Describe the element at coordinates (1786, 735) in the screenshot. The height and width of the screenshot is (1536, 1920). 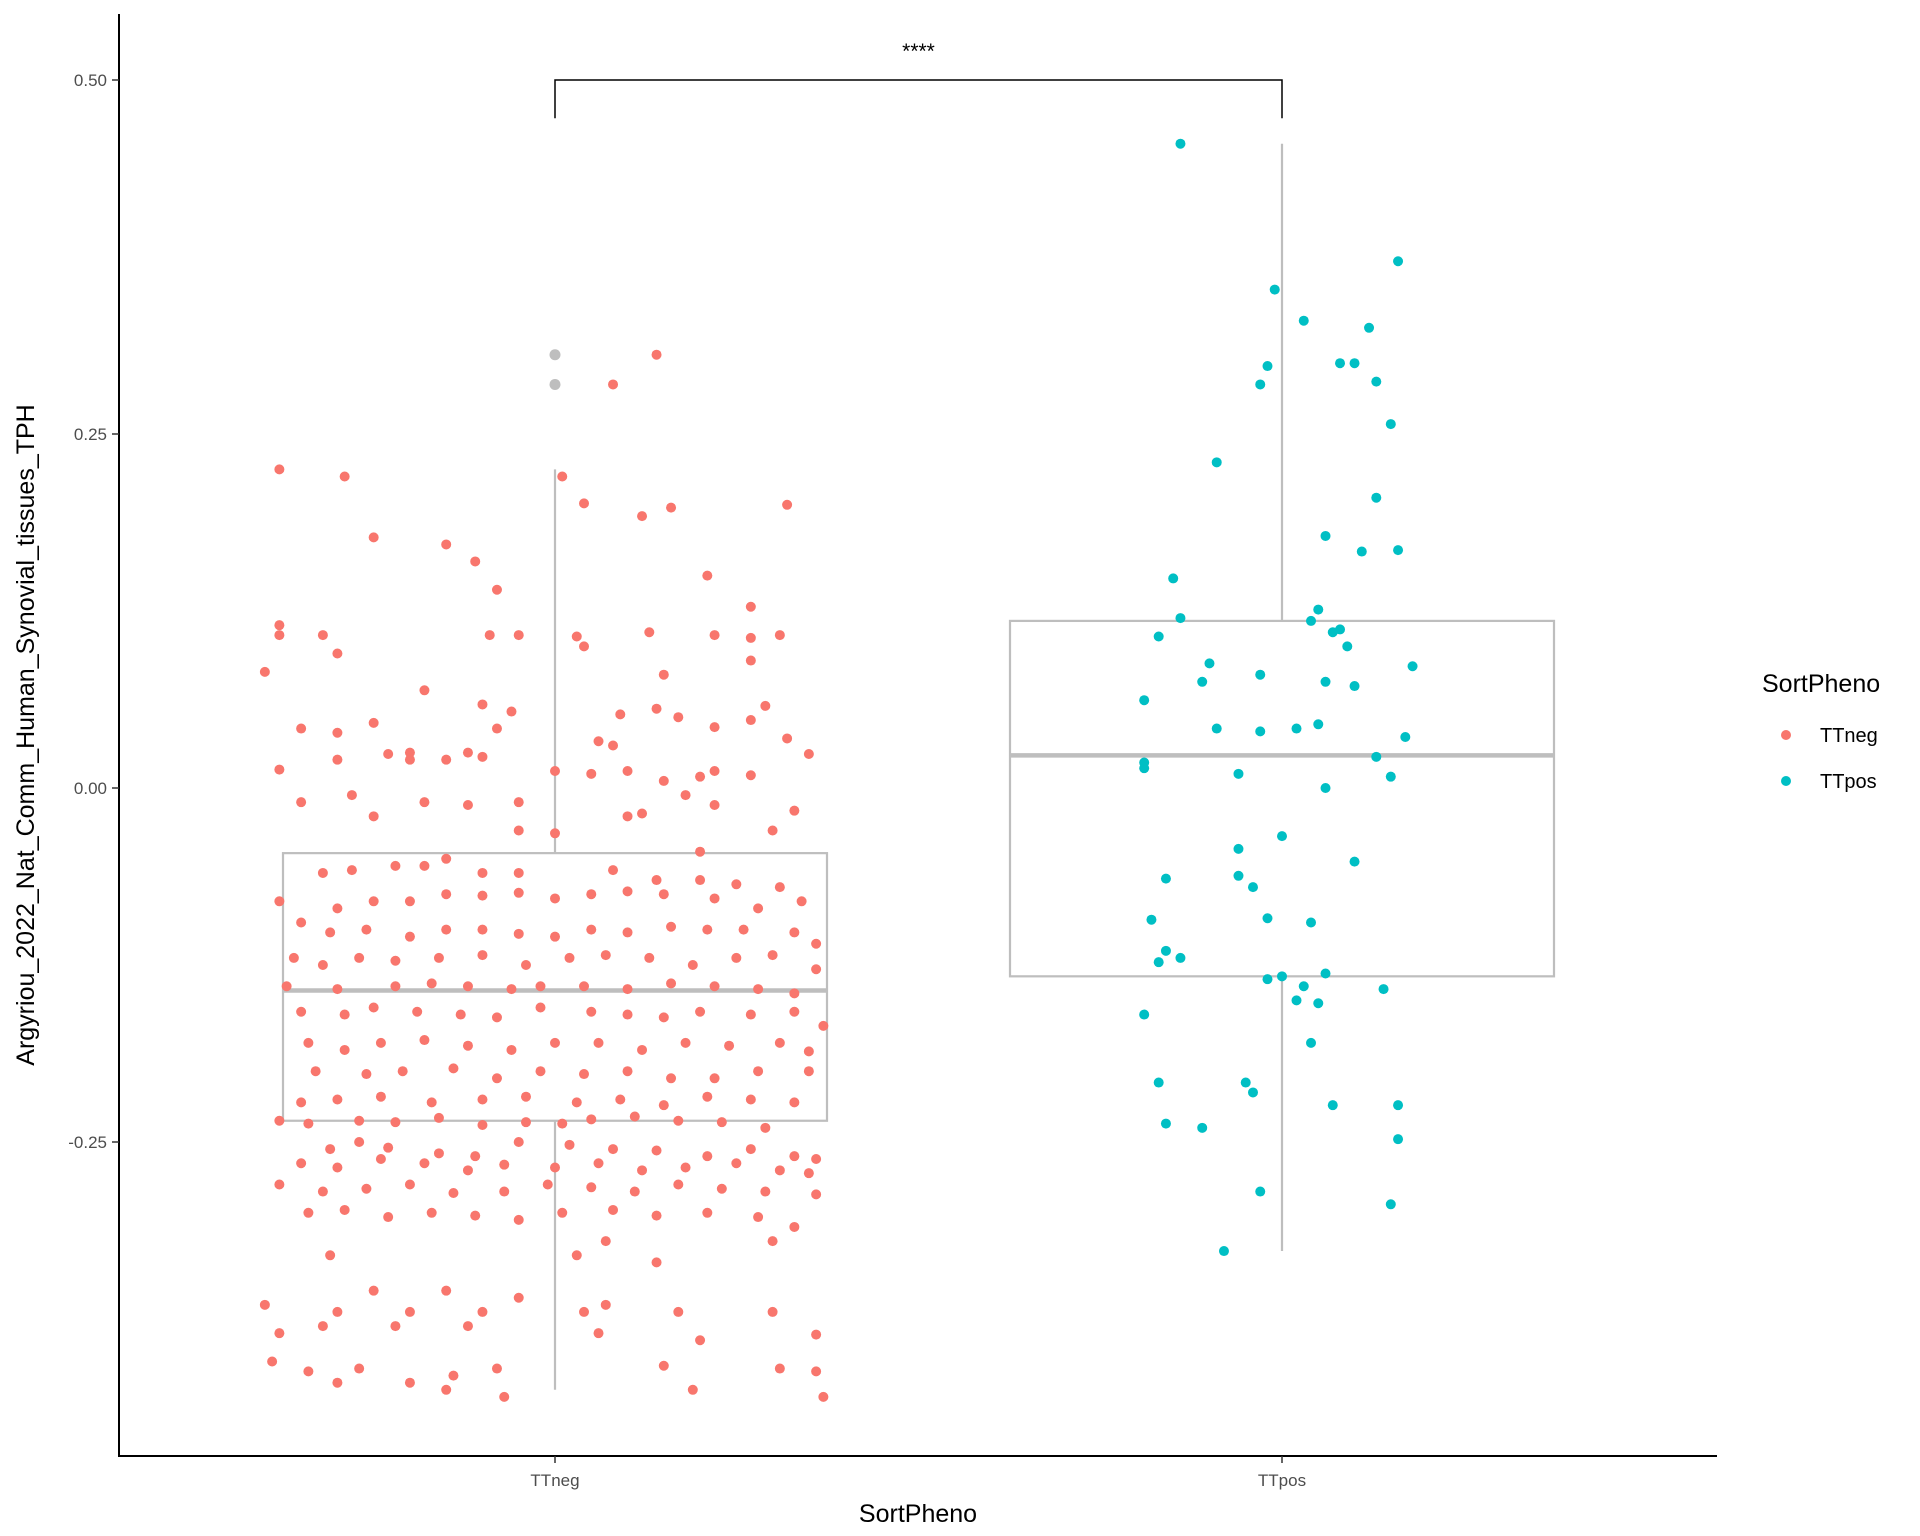
I see `legend-swatch-ttneg` at that location.